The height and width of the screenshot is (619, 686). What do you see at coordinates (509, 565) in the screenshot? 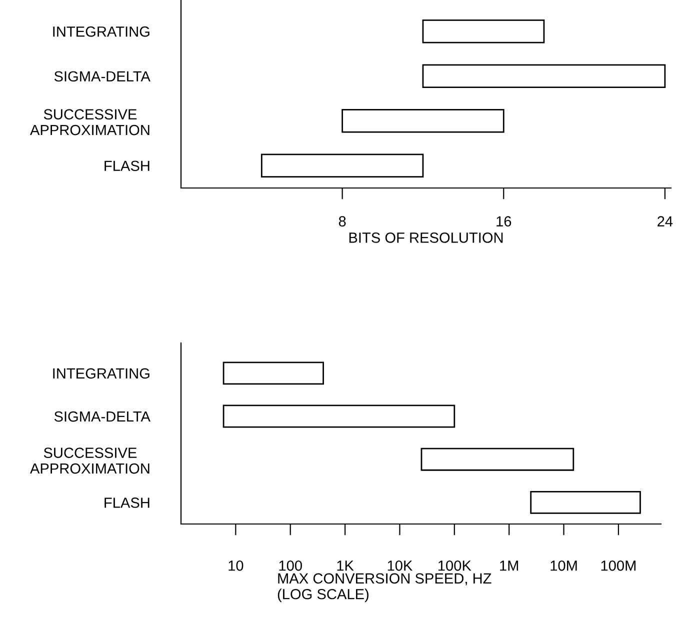
I see `x-tick-label: 1M` at bounding box center [509, 565].